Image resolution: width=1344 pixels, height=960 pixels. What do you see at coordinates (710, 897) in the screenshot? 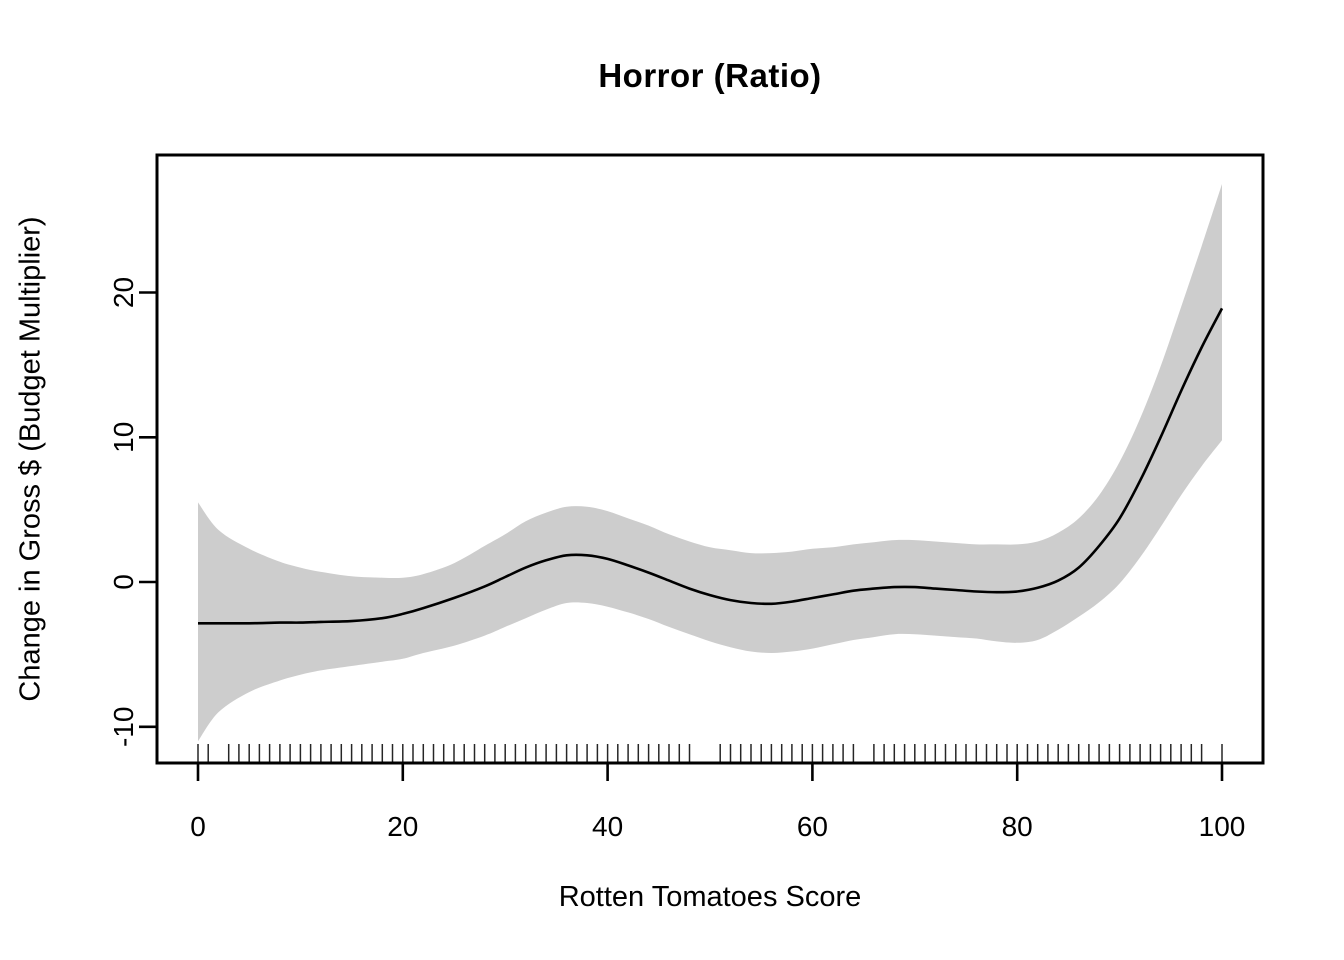
I see `x-axis-label: Rotten Tomatoes Score` at bounding box center [710, 897].